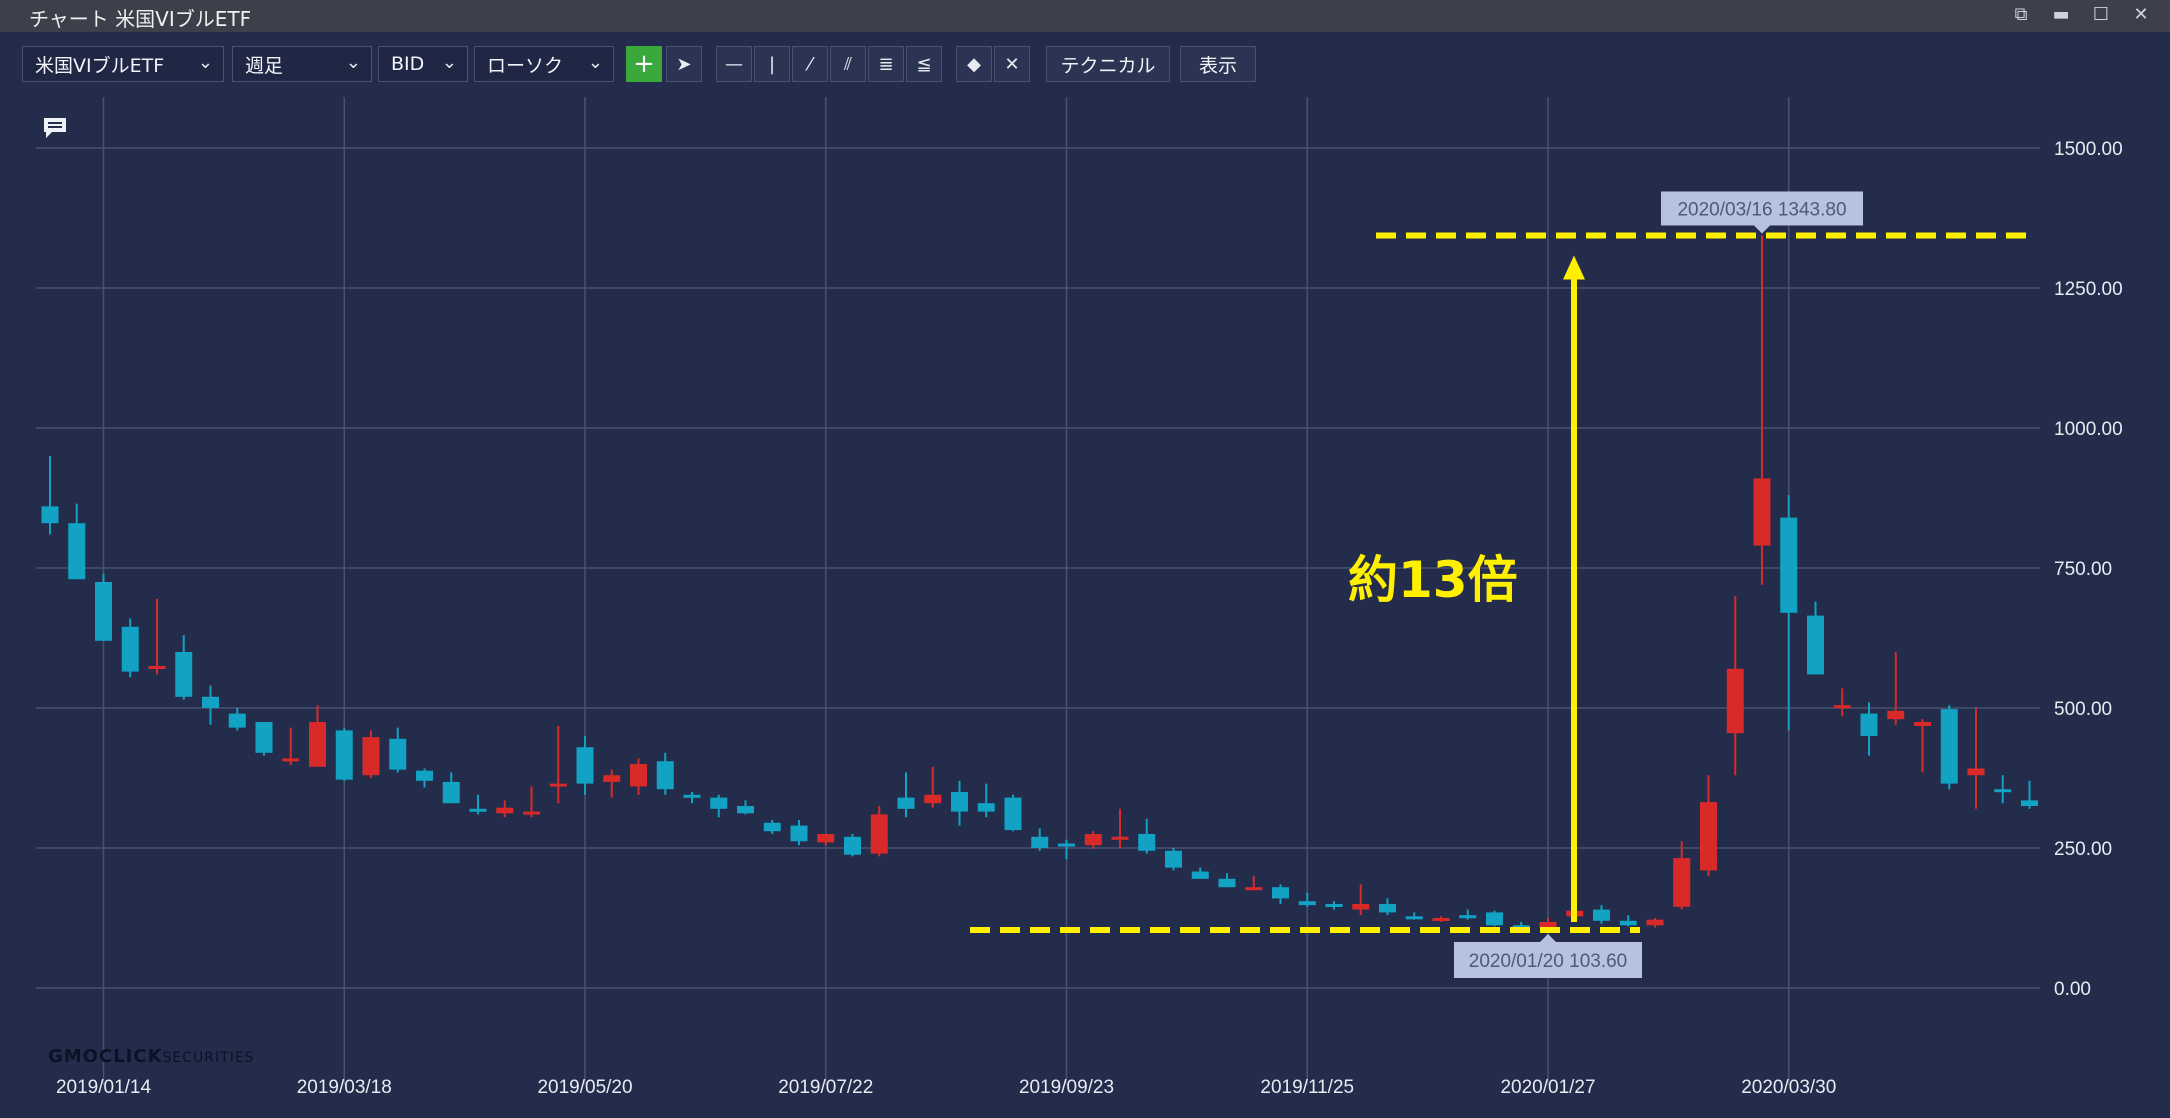 The image size is (2170, 1118). I want to click on x-tick-label: 2019/09/23, so click(1066, 1087).